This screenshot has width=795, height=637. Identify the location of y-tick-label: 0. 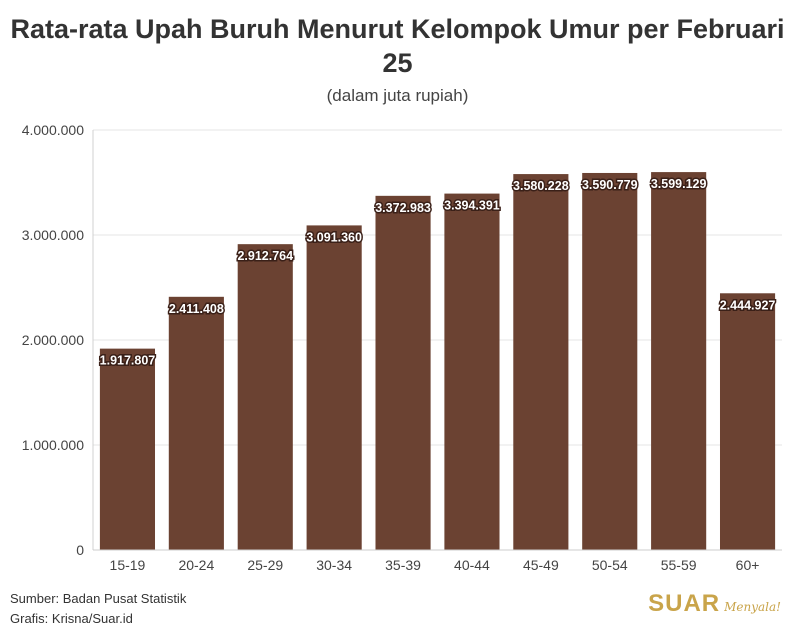
(80, 550).